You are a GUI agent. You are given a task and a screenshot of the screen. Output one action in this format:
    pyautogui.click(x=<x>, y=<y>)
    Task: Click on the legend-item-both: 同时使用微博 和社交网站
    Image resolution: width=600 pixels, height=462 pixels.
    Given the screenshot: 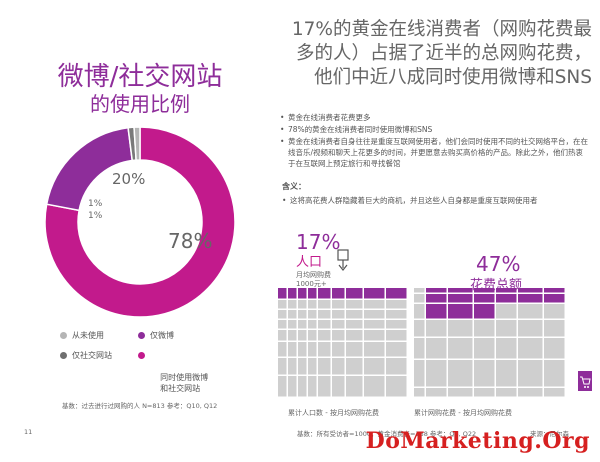 What is the action you would take?
    pyautogui.click(x=173, y=377)
    